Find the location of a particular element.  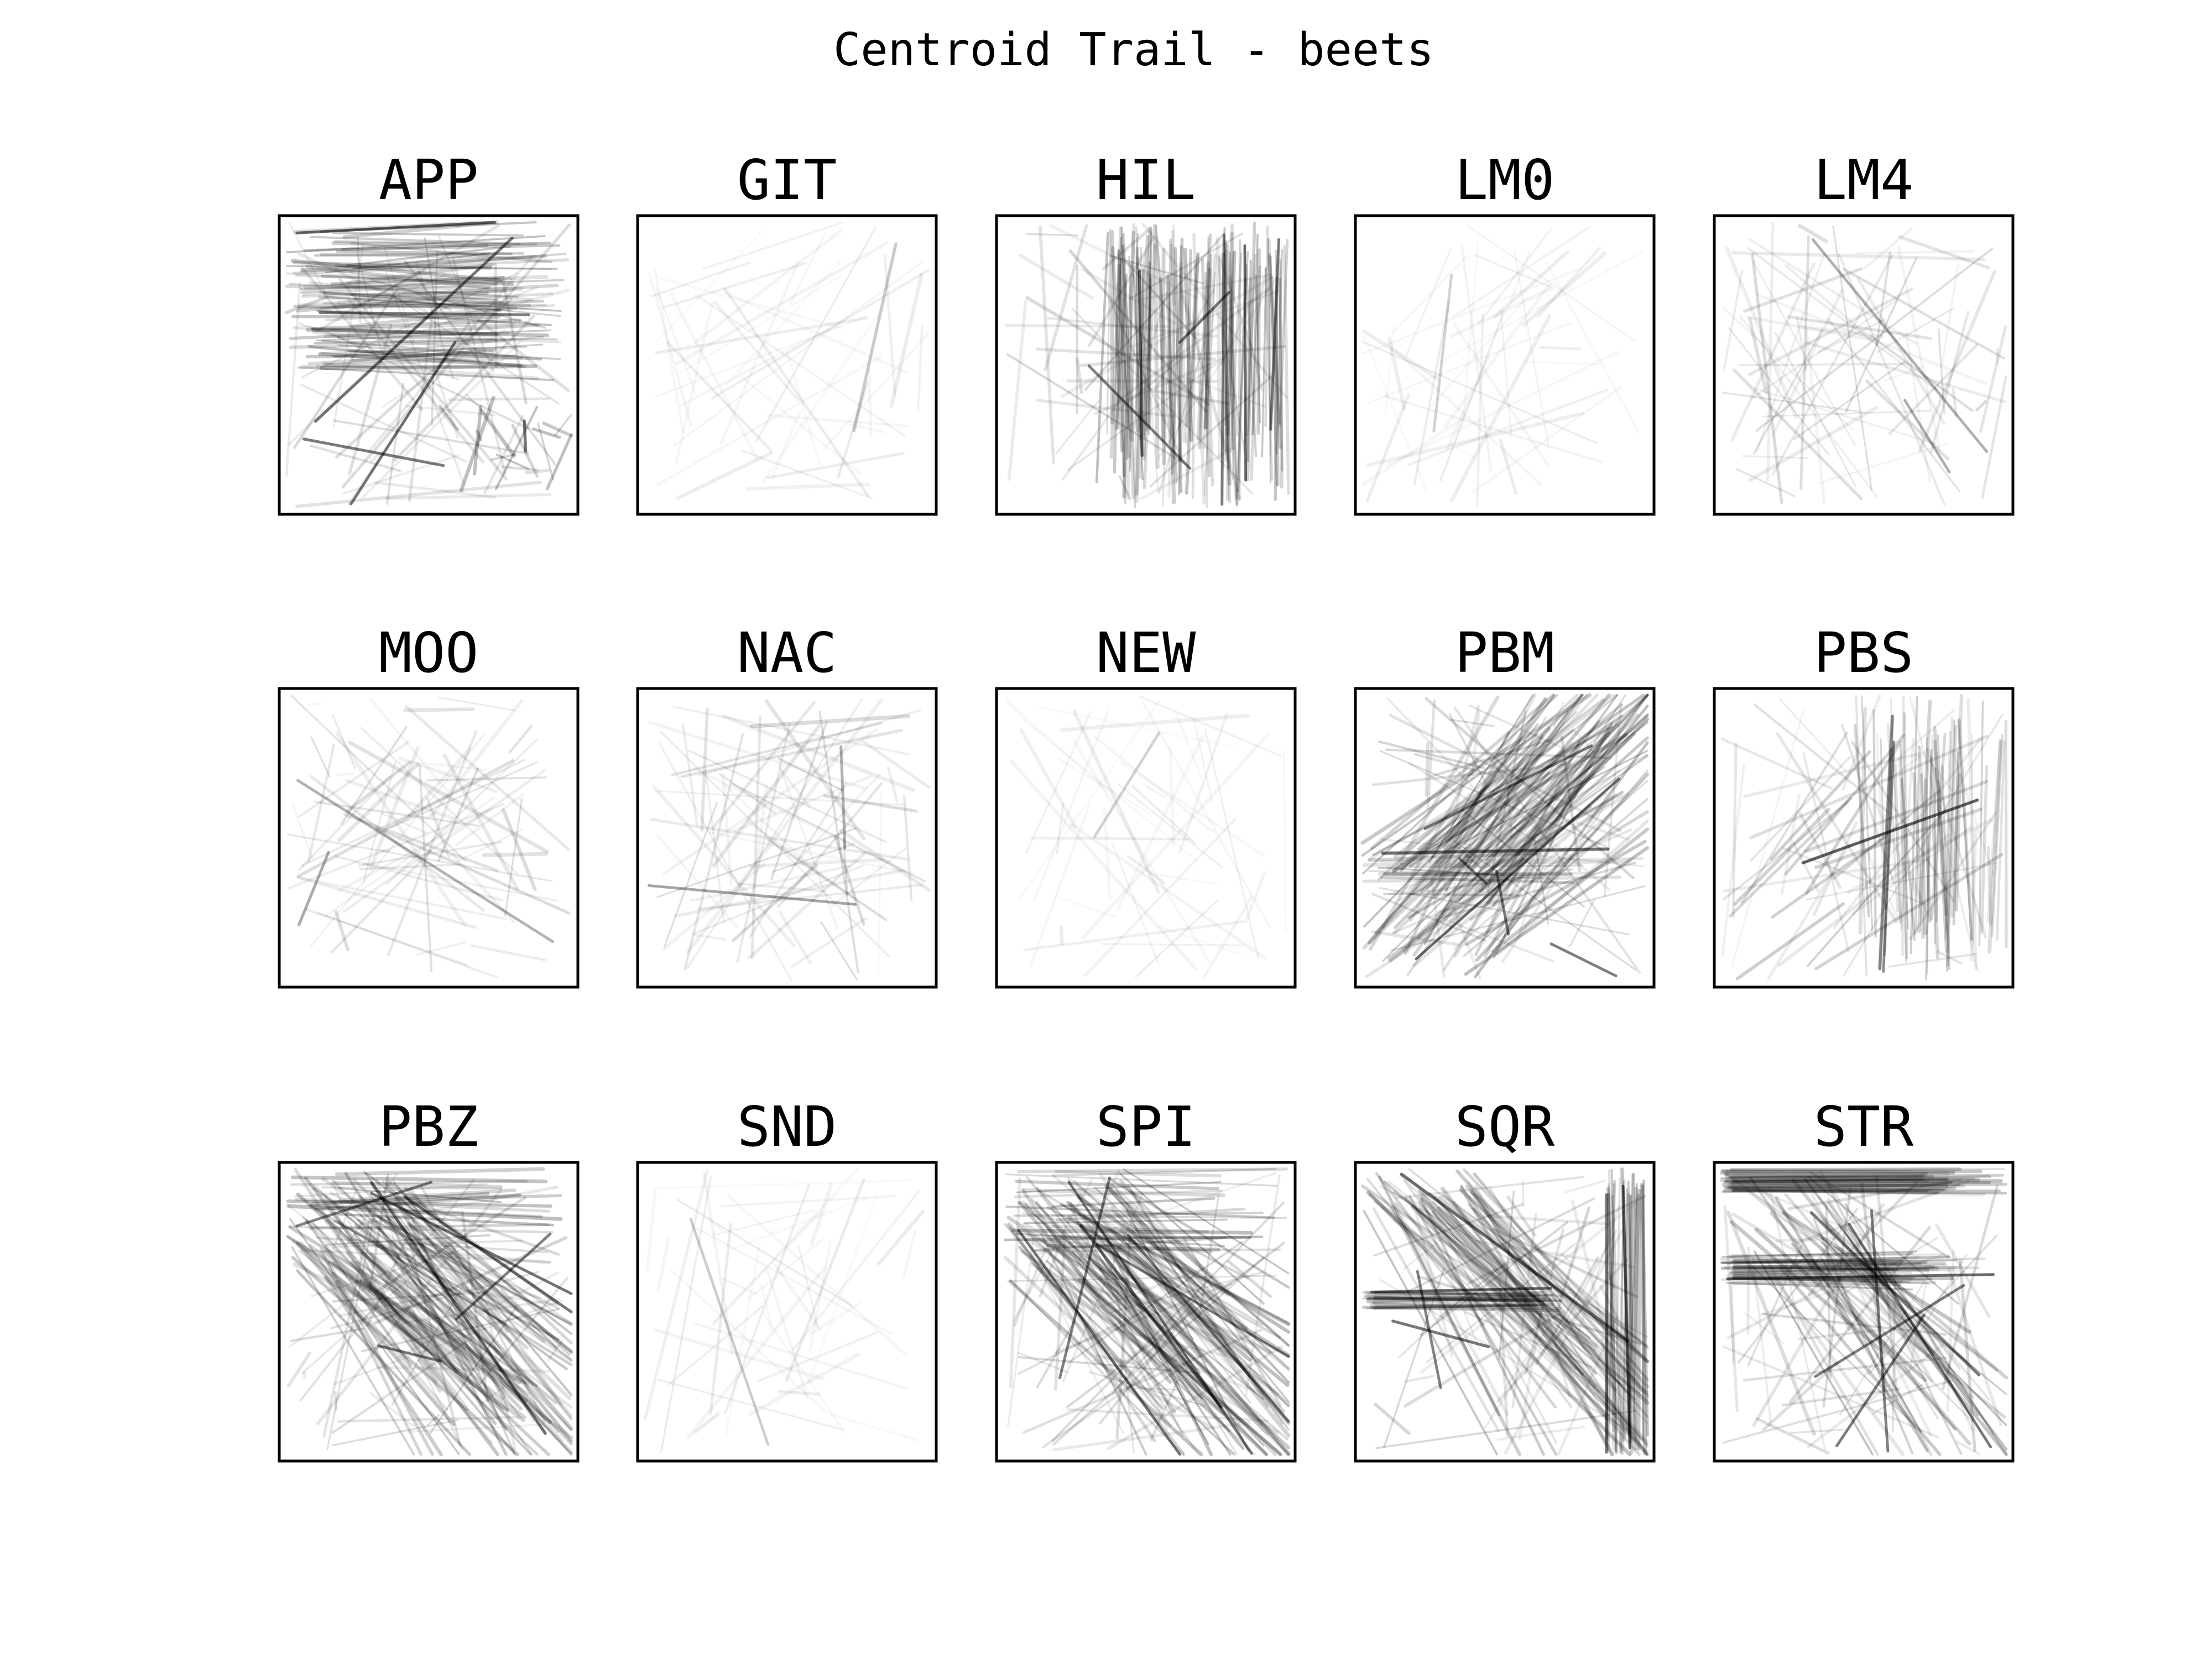

panel-title: SQR is located at coordinates (1505, 1127).